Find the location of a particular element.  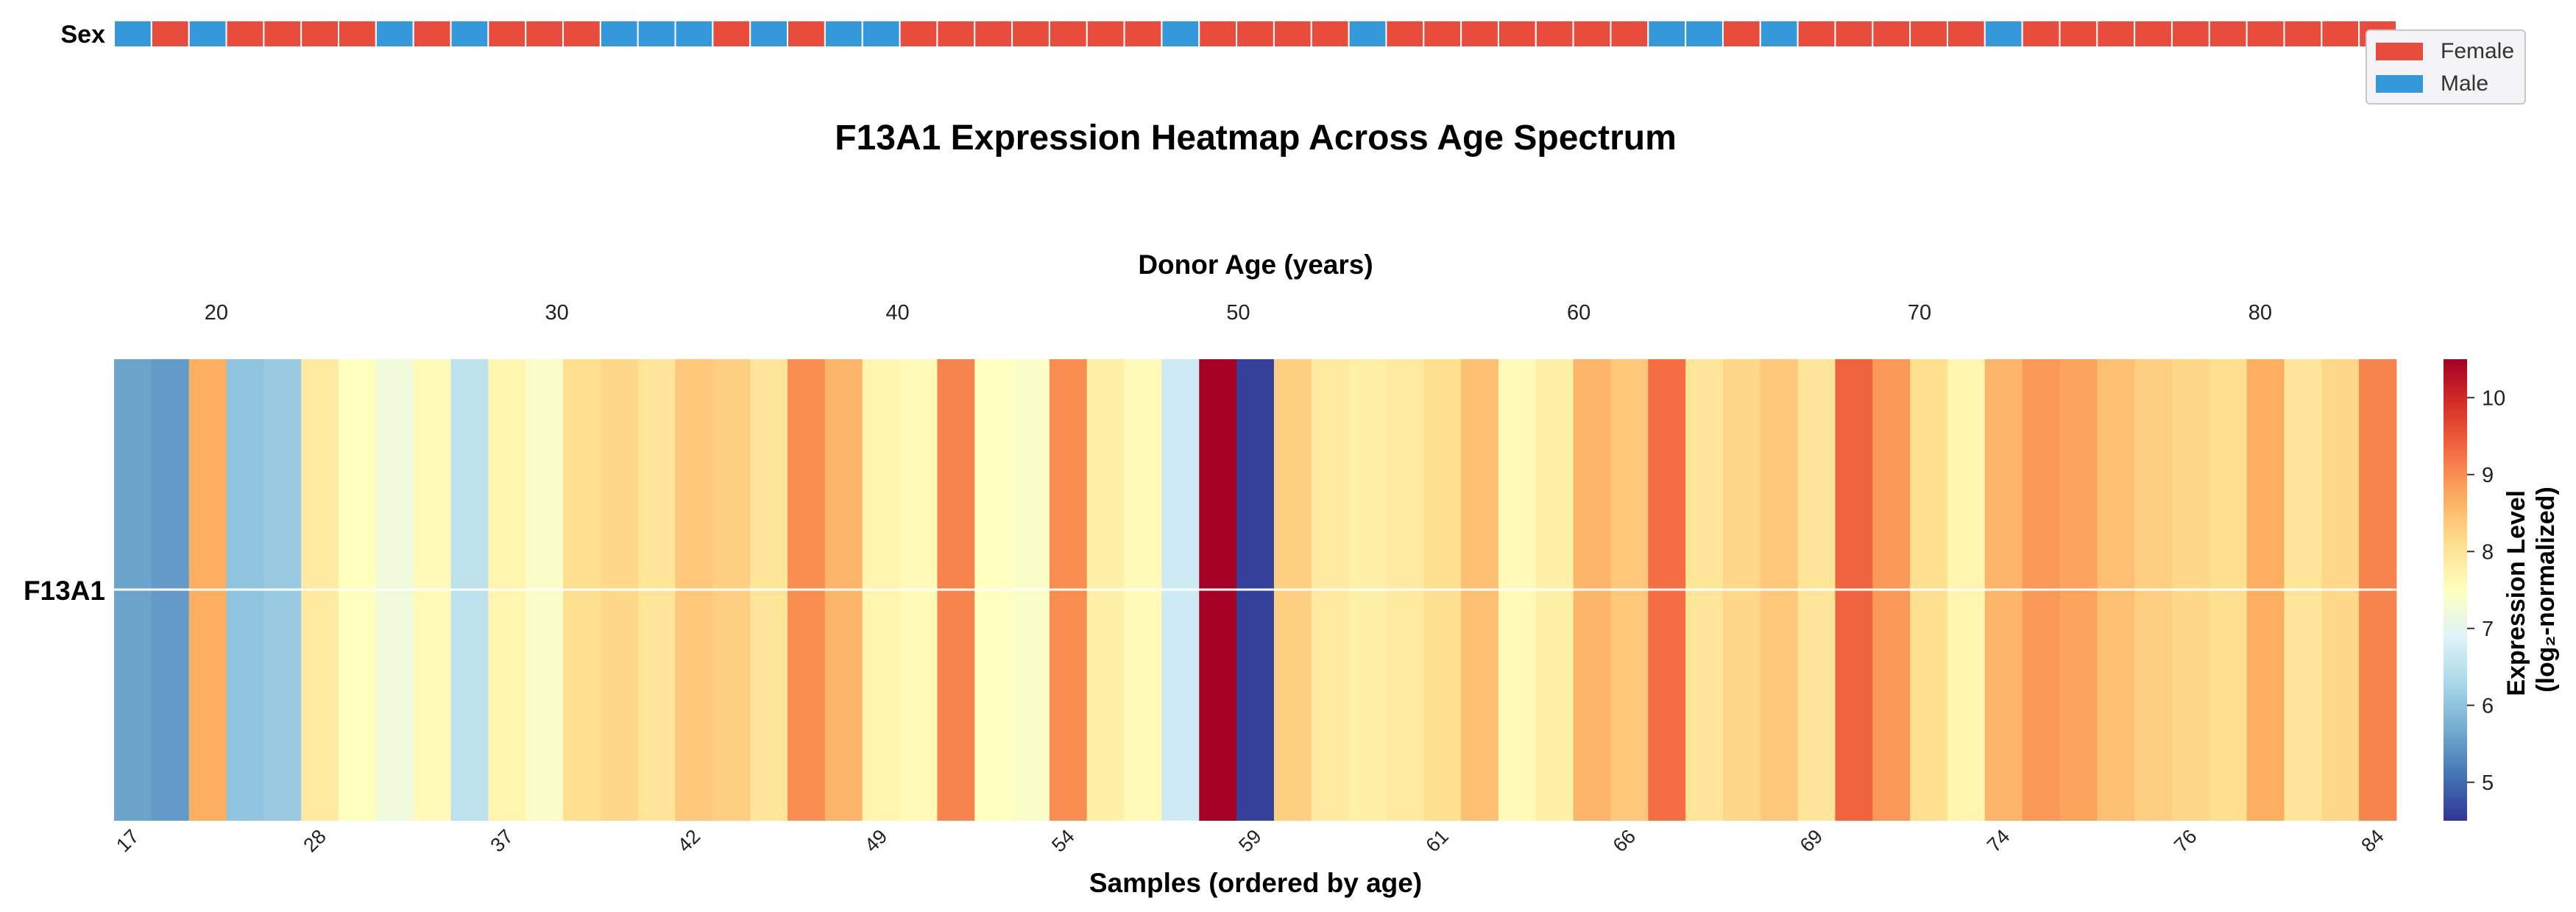

top-tick-label-4: 60 is located at coordinates (1579, 313).